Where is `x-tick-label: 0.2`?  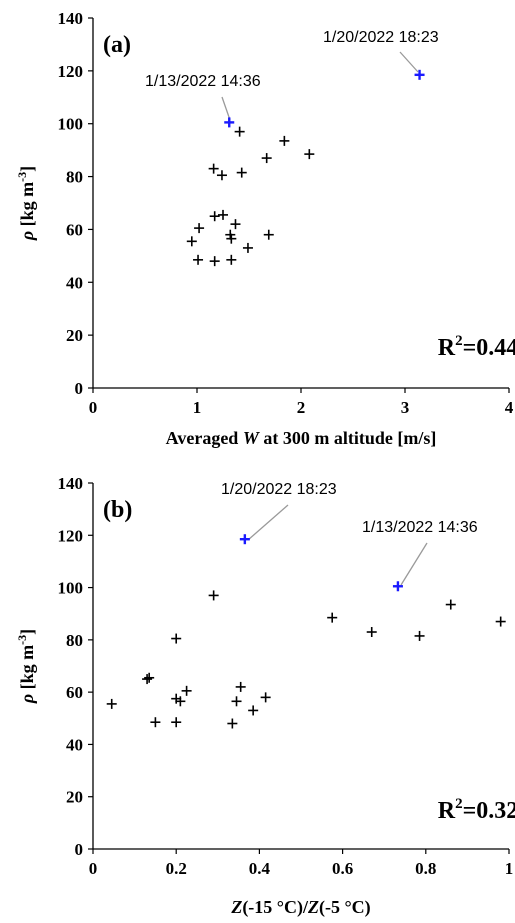 x-tick-label: 0.2 is located at coordinates (176, 868).